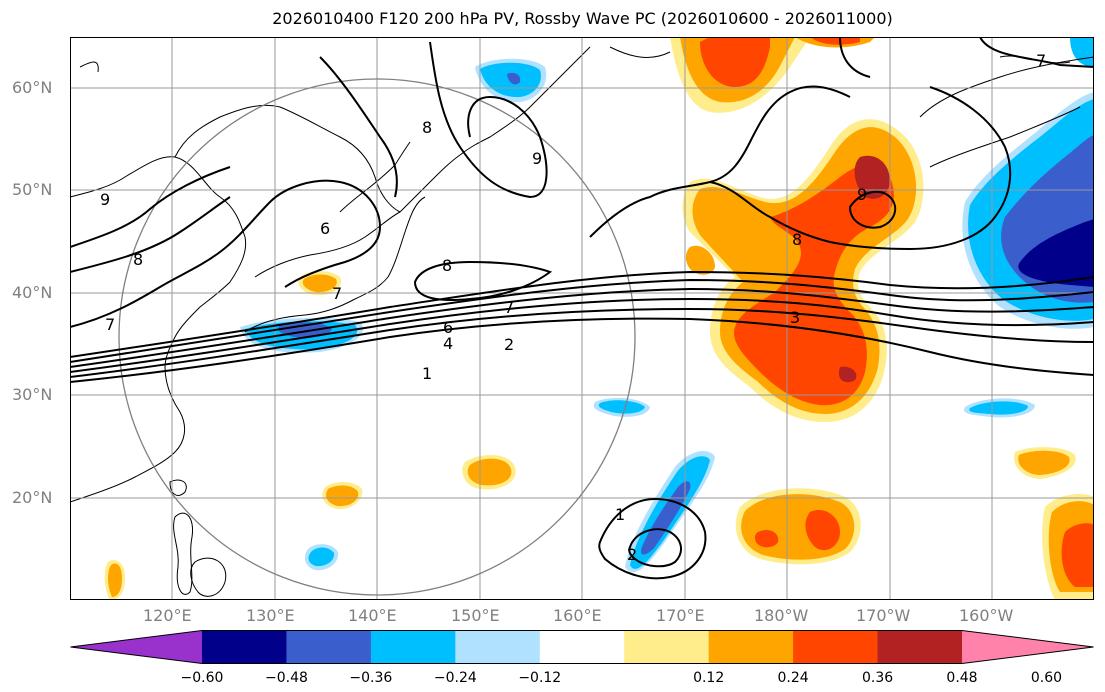 The width and height of the screenshot is (1105, 692). What do you see at coordinates (167, 615) in the screenshot?
I see `lon-label: 120°E` at bounding box center [167, 615].